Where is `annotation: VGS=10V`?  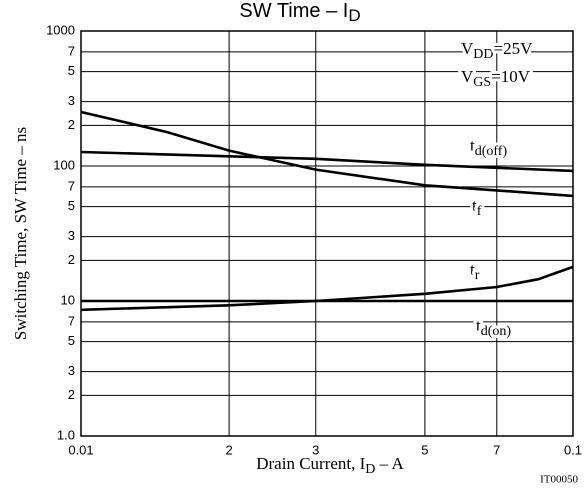
annotation: VGS=10V is located at coordinates (496, 78).